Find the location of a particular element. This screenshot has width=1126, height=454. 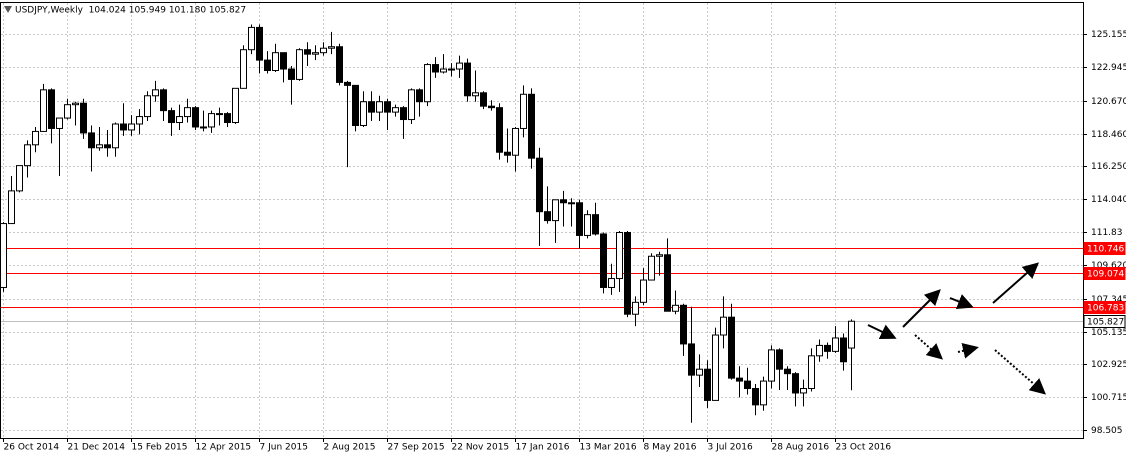

symbol-icon is located at coordinates (8, 9).